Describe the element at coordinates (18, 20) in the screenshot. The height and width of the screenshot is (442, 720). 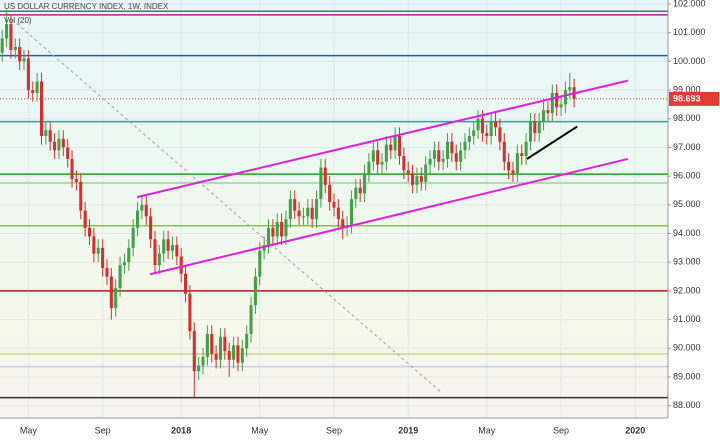
I see `indicator-label: Vol (20)` at that location.